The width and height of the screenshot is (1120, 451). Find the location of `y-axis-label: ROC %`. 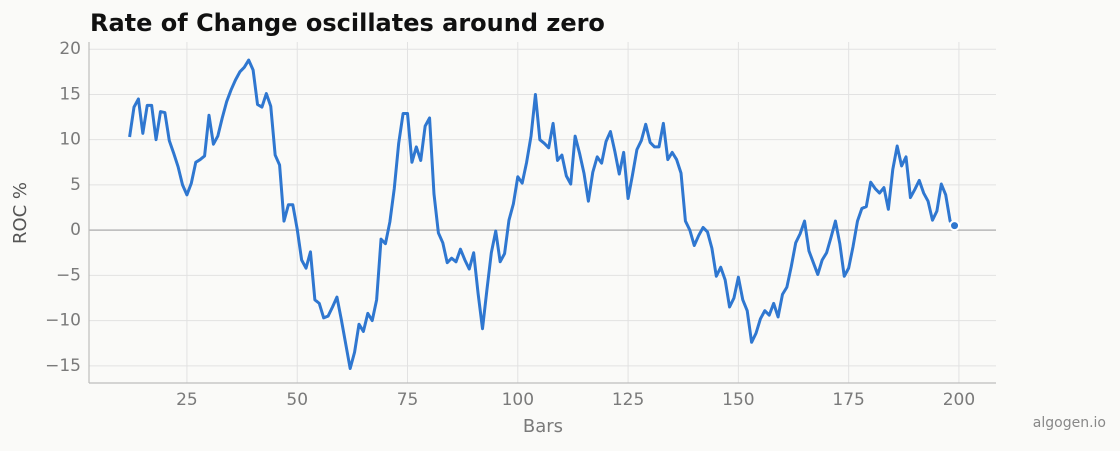

y-axis-label: ROC % is located at coordinates (20, 213).